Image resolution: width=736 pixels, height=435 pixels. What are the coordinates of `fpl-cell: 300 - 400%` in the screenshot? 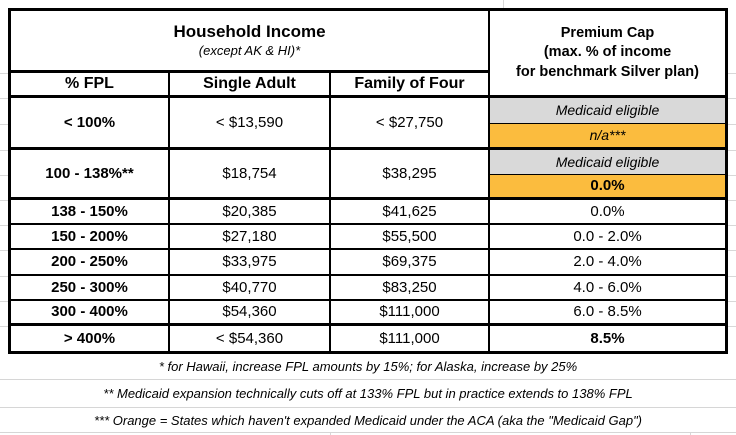 It's located at (90, 313).